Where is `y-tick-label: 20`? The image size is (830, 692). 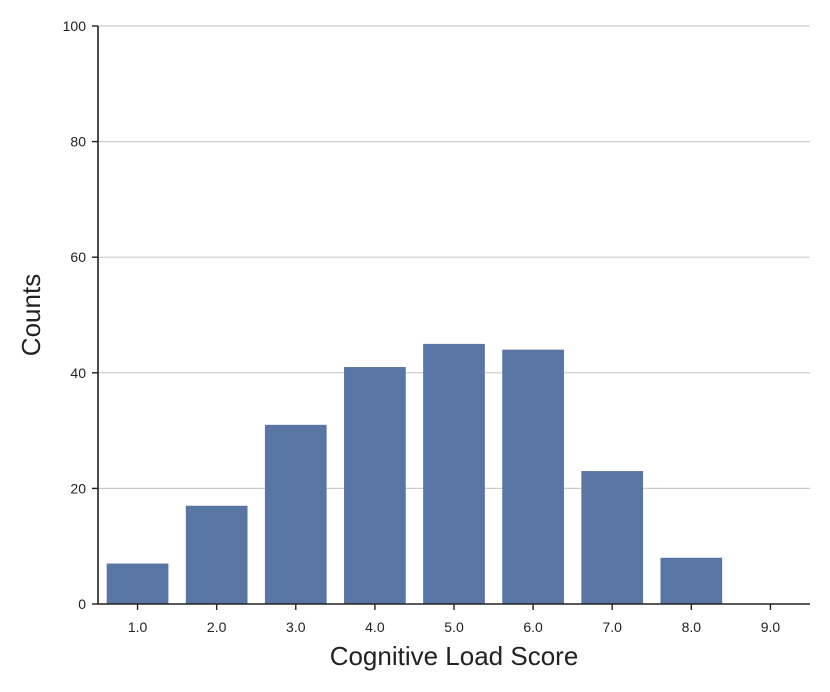 y-tick-label: 20 is located at coordinates (78, 488).